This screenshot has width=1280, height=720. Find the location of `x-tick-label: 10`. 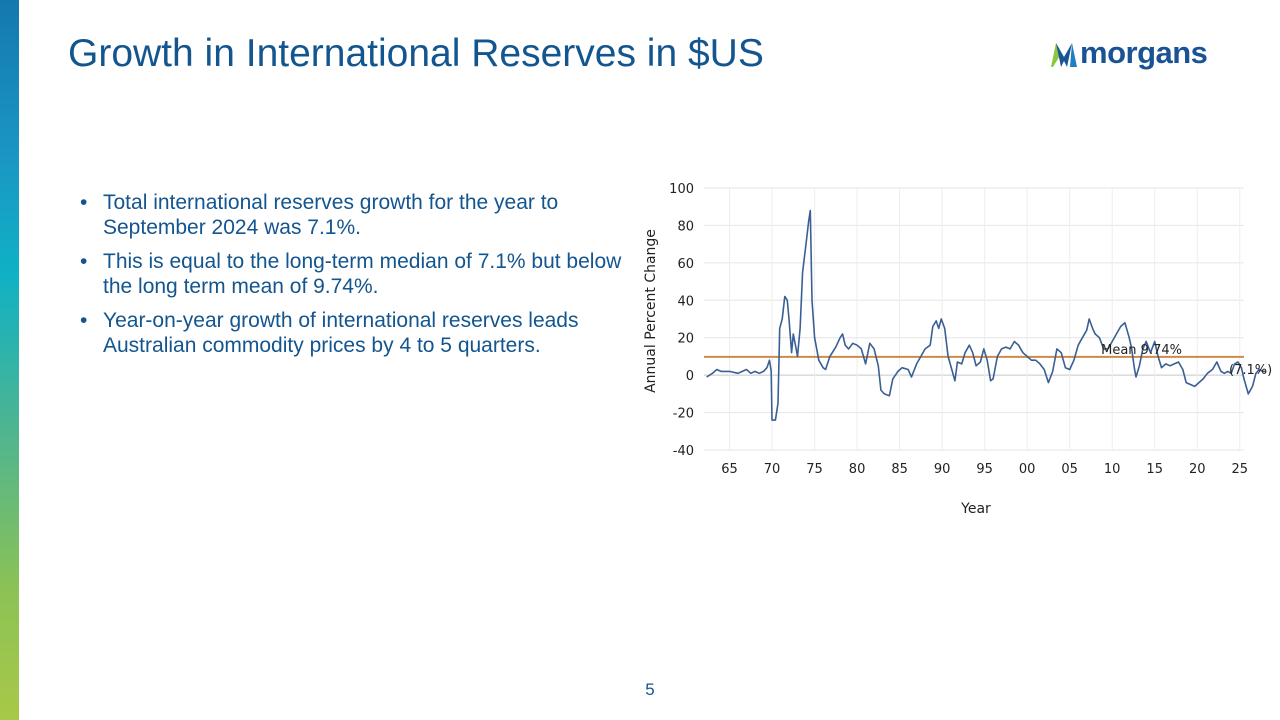

x-tick-label: 10 is located at coordinates (1112, 469).